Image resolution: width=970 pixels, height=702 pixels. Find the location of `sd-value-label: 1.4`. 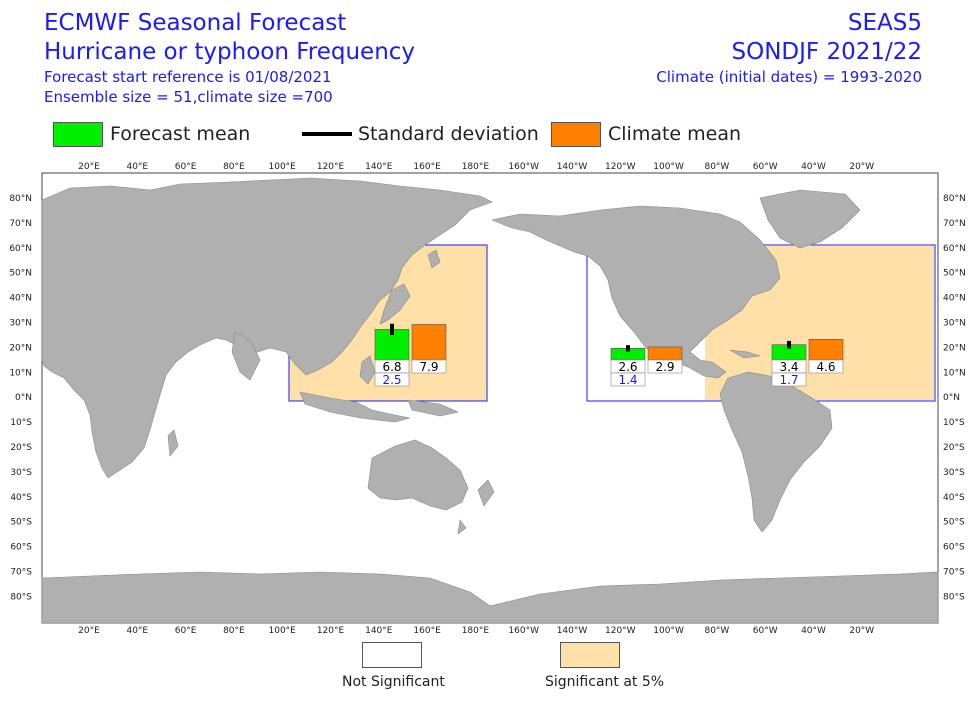

sd-value-label: 1.4 is located at coordinates (627, 380).